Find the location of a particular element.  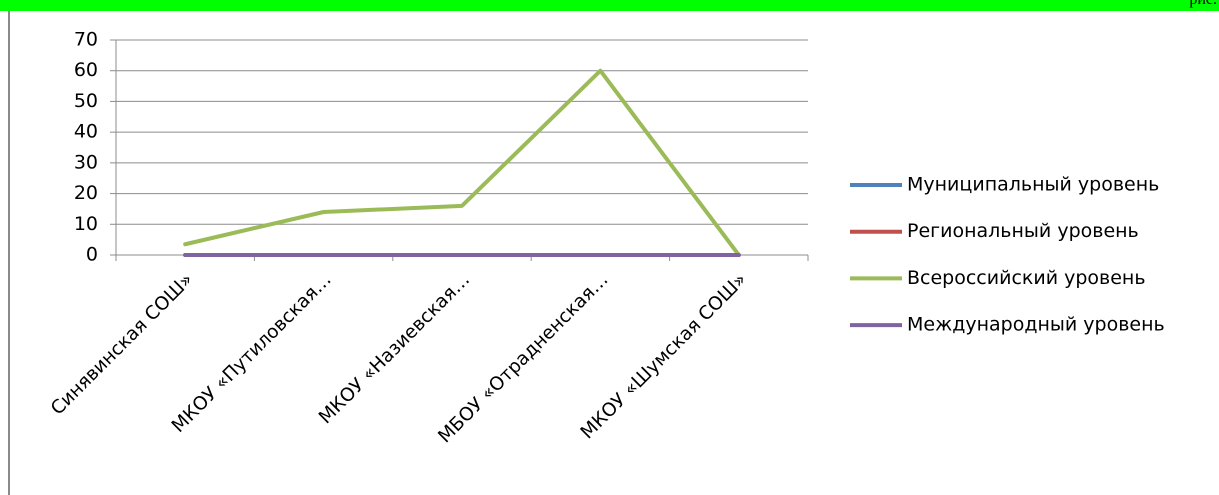

y-tick-label: 40 is located at coordinates (86, 132).